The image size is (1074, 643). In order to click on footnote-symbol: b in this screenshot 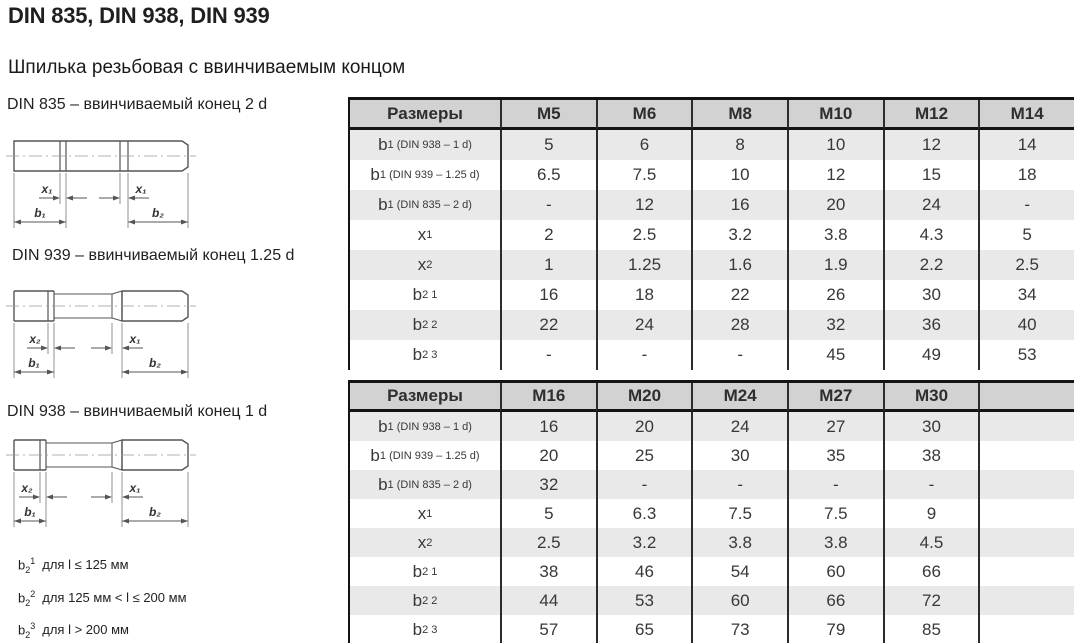, I will do `click(22, 565)`.